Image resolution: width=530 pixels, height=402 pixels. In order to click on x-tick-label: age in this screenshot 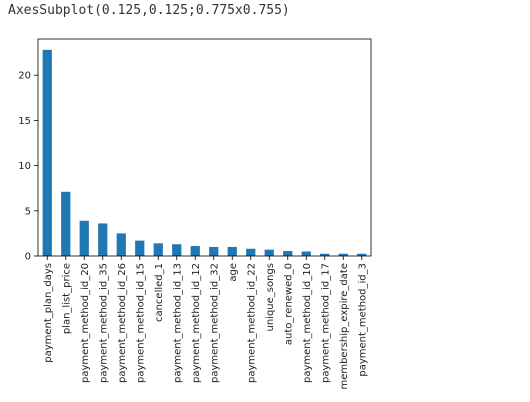, I will do `click(233, 272)`.